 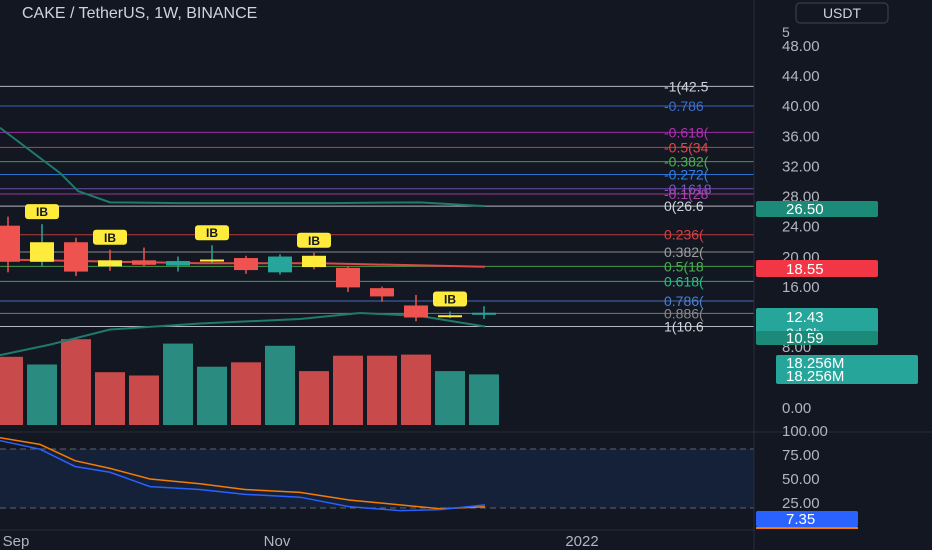 What do you see at coordinates (686, 132) in the screenshot?
I see `fib-level-label: -0.618(` at bounding box center [686, 132].